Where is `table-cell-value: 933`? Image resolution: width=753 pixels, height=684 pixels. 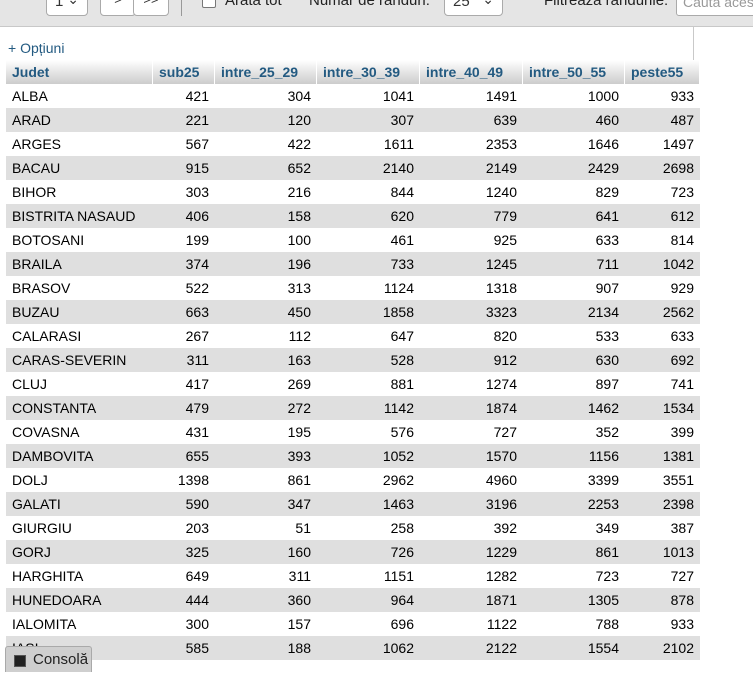 table-cell-value: 933 is located at coordinates (662, 96).